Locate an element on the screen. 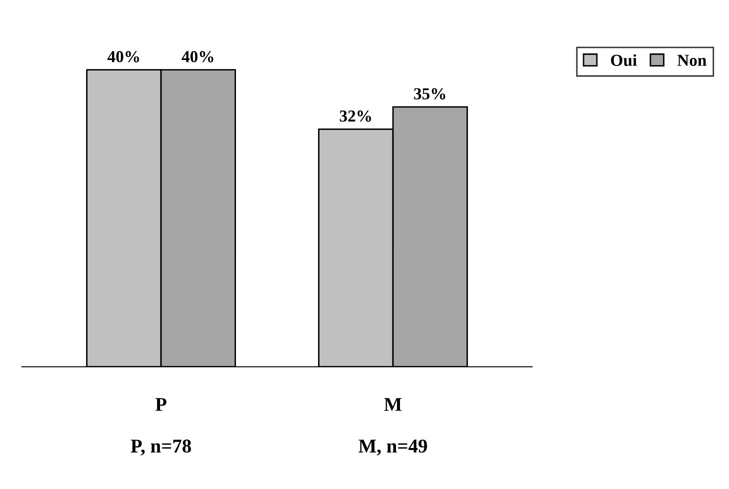  data-label: 32% is located at coordinates (355, 116).